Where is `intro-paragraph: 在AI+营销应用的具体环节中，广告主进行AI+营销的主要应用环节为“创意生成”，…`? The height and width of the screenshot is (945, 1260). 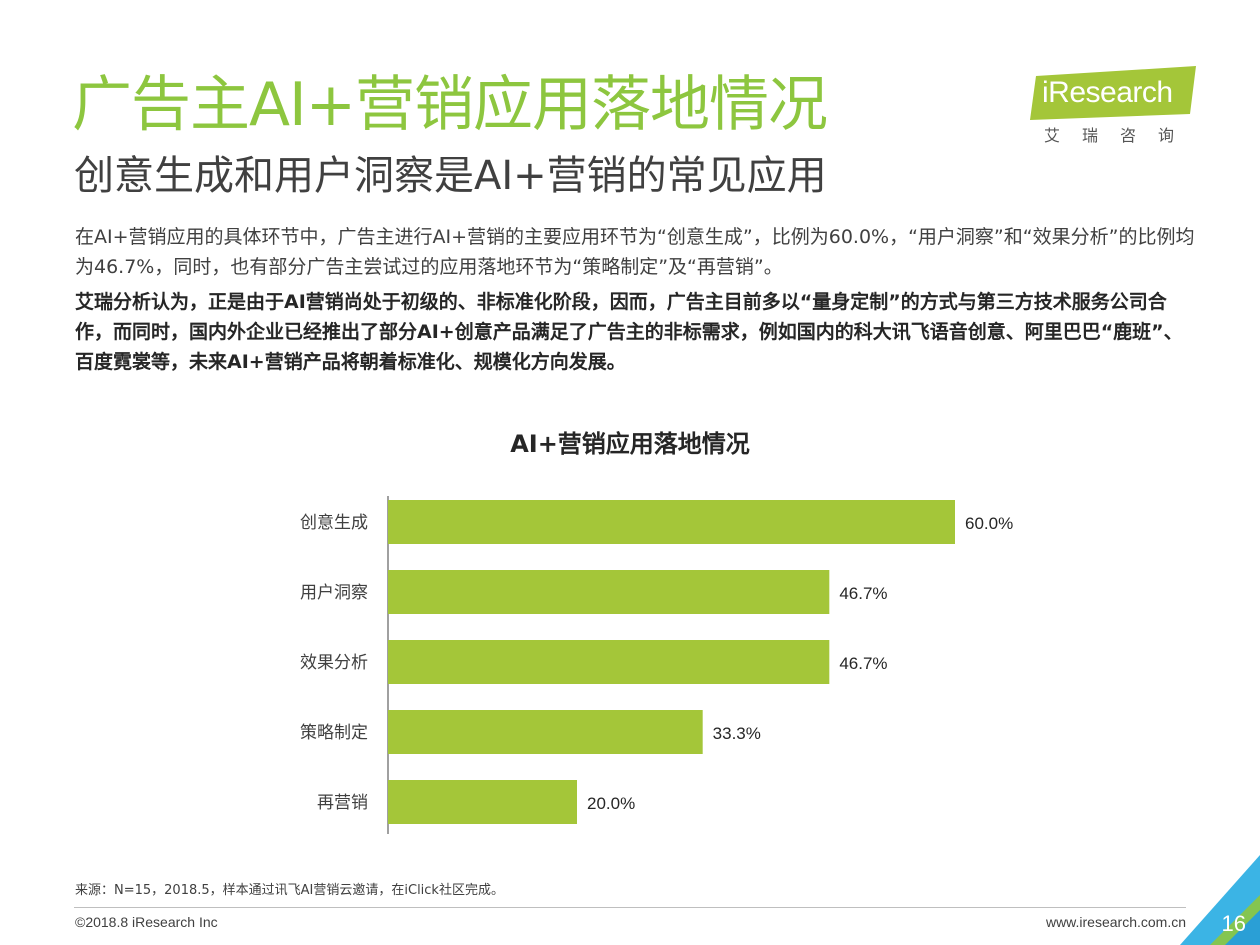
intro-paragraph: 在AI+营销应用的具体环节中，广告主进行AI+营销的主要应用环节为“创意生成”，… is located at coordinates (635, 252).